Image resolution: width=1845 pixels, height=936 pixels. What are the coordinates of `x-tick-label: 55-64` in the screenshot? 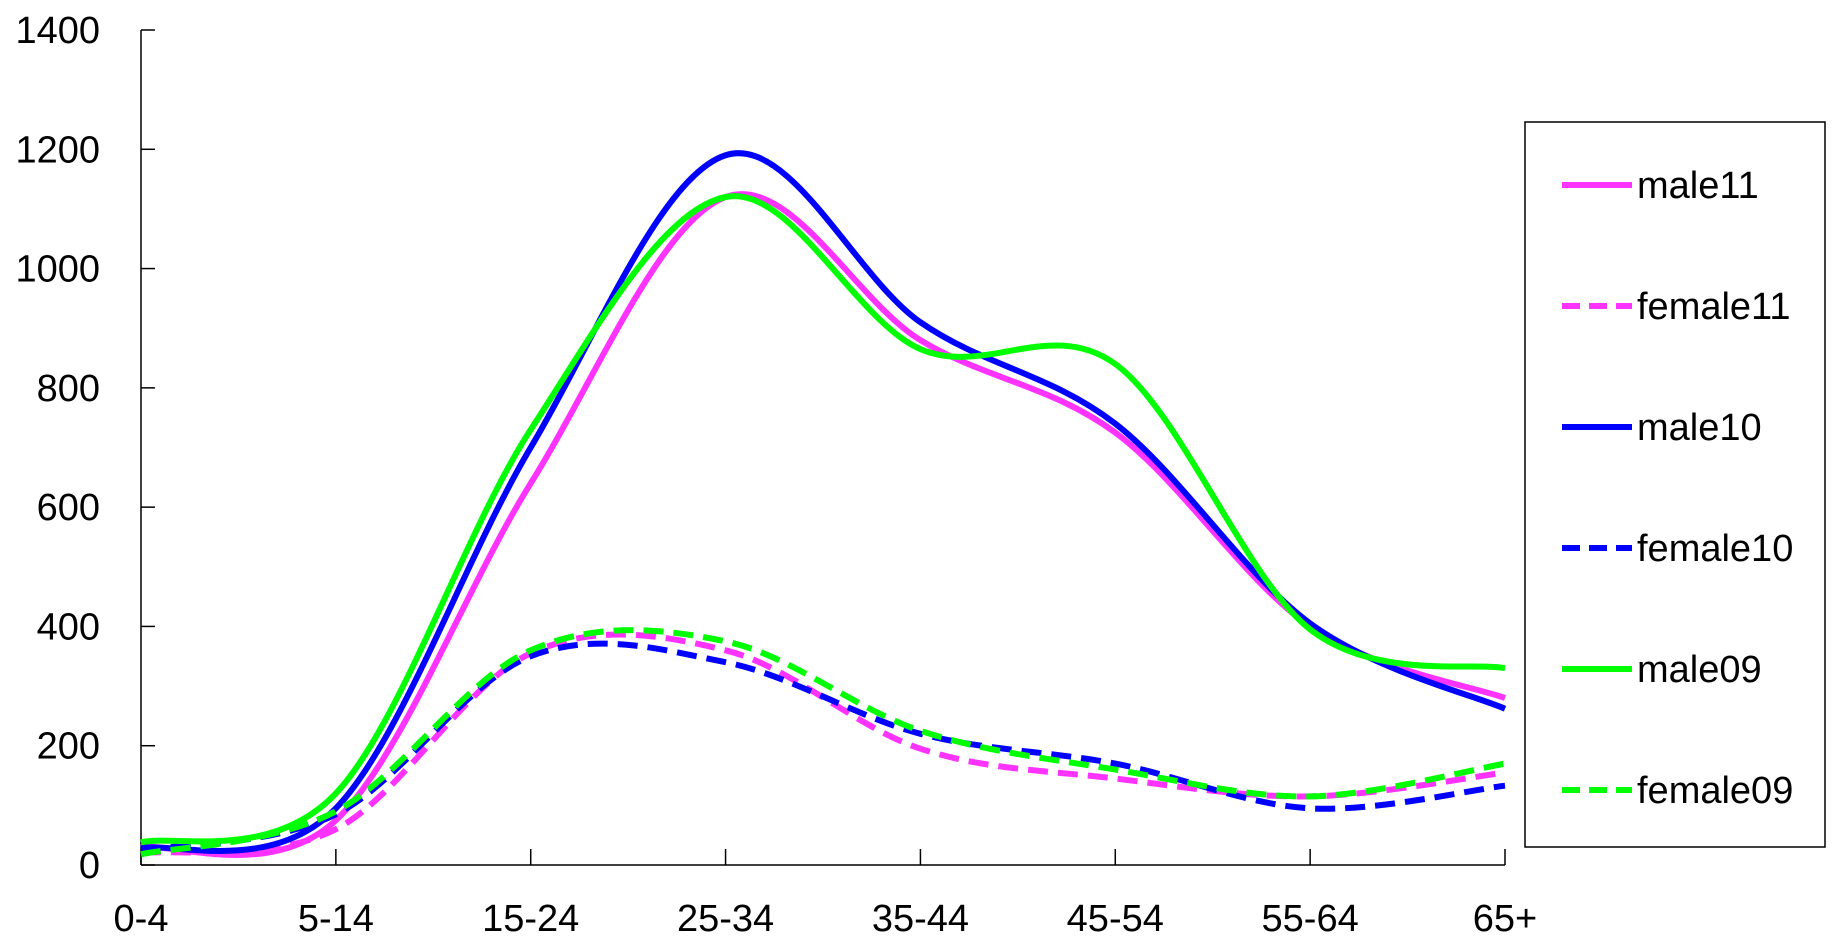 It's located at (1310, 917).